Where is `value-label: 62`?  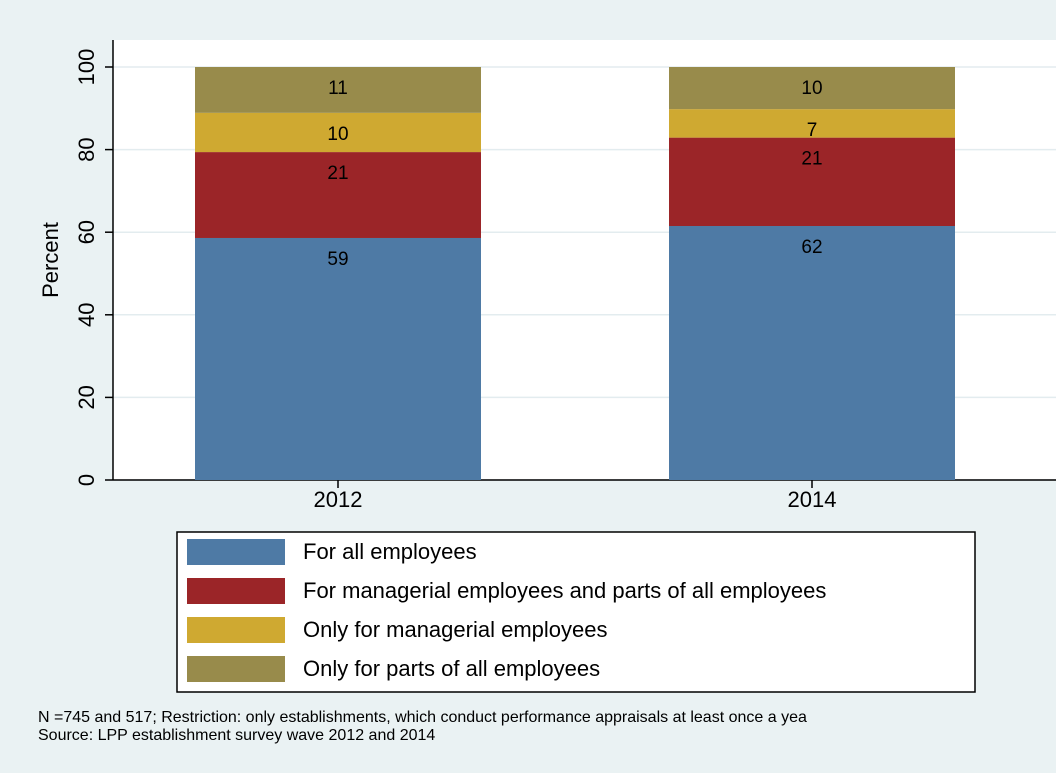
value-label: 62 is located at coordinates (811, 247).